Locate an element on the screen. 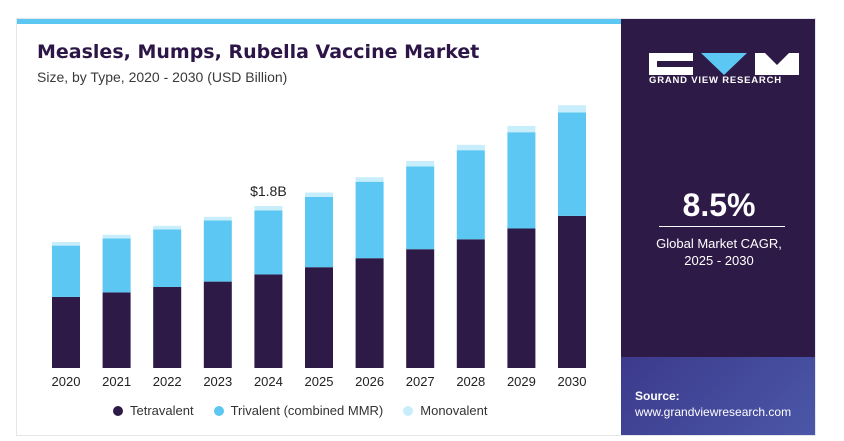  bar-monovalent-2021 is located at coordinates (116, 236).